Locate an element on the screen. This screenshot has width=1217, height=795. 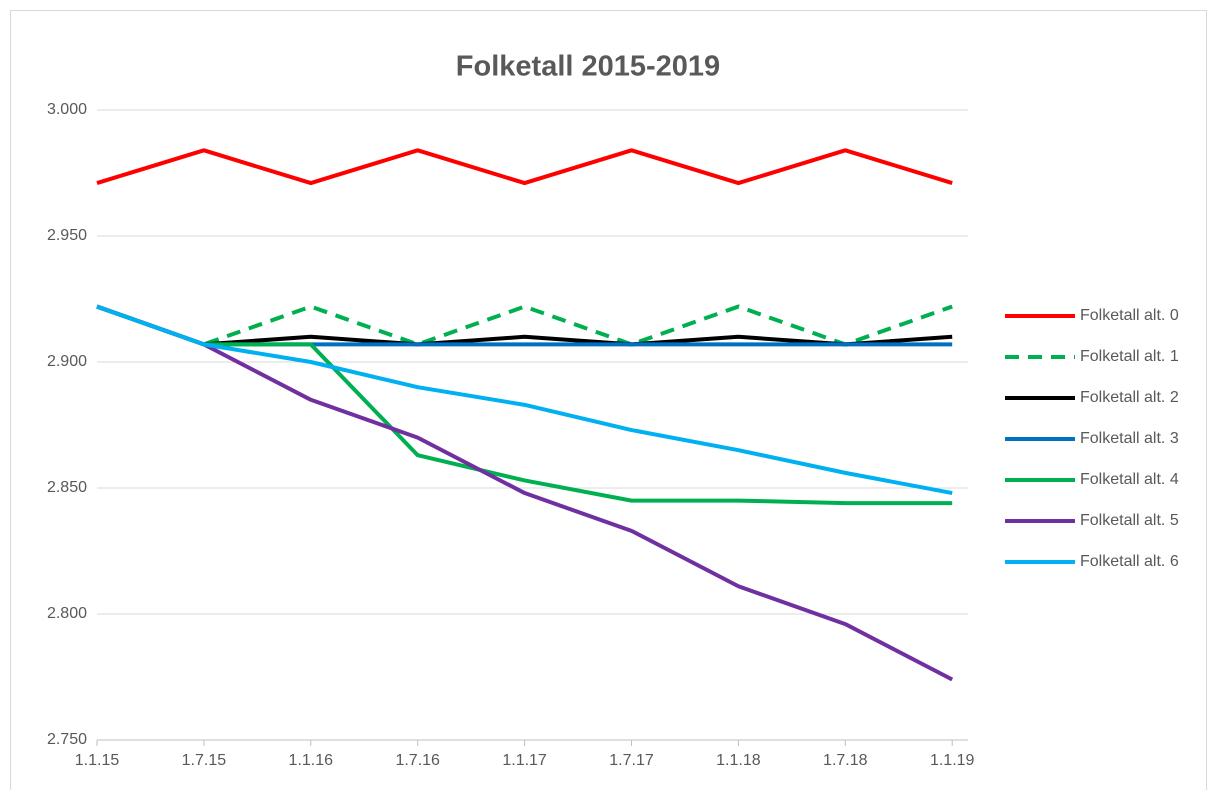
y-tick-label: 2.750 is located at coordinates (67, 739).